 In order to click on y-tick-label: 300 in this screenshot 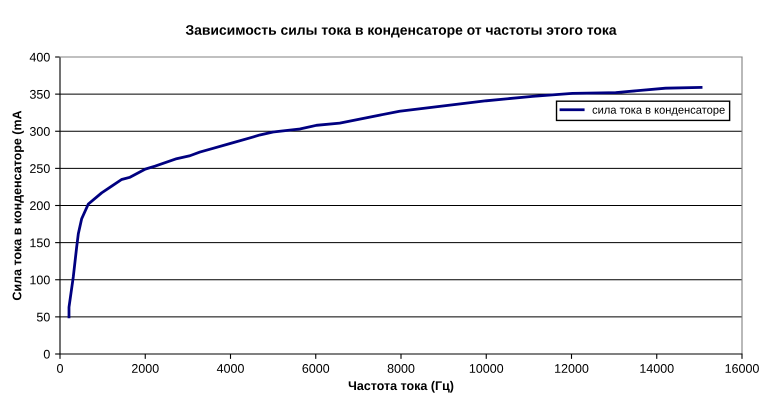, I will do `click(40, 131)`.